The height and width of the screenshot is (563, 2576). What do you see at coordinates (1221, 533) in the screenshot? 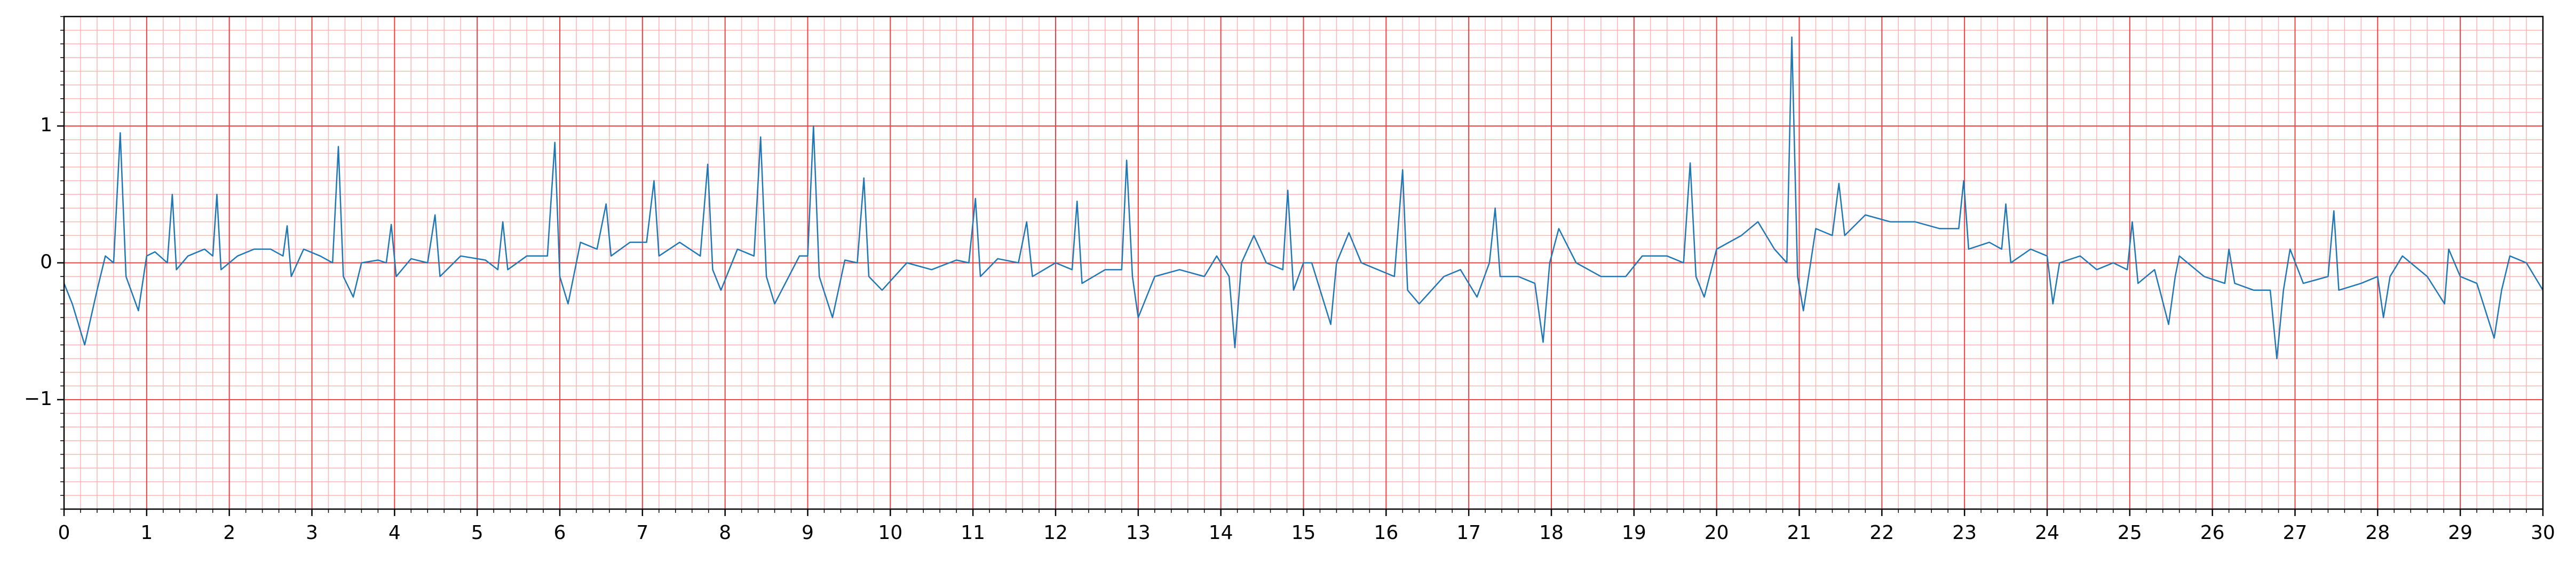
I see `x-tick-label: 14` at bounding box center [1221, 533].